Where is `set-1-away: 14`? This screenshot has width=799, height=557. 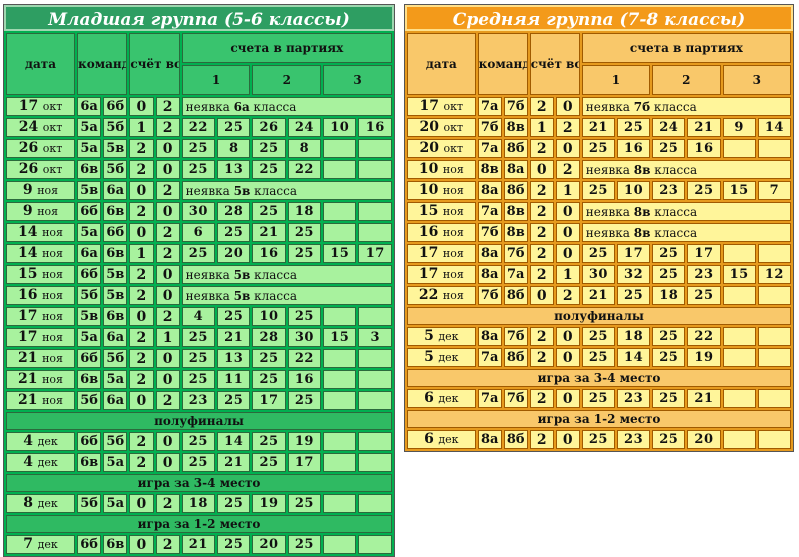 set-1-away: 14 is located at coordinates (633, 357).